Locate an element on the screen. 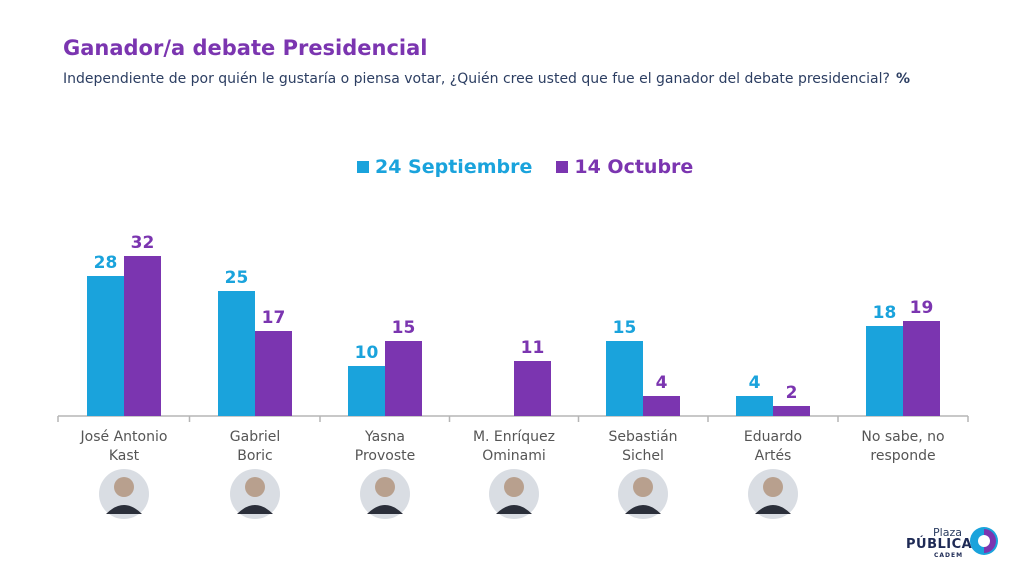 The width and height of the screenshot is (1024, 575). legend-item-series-1: 24 Septiembre is located at coordinates (444, 167).